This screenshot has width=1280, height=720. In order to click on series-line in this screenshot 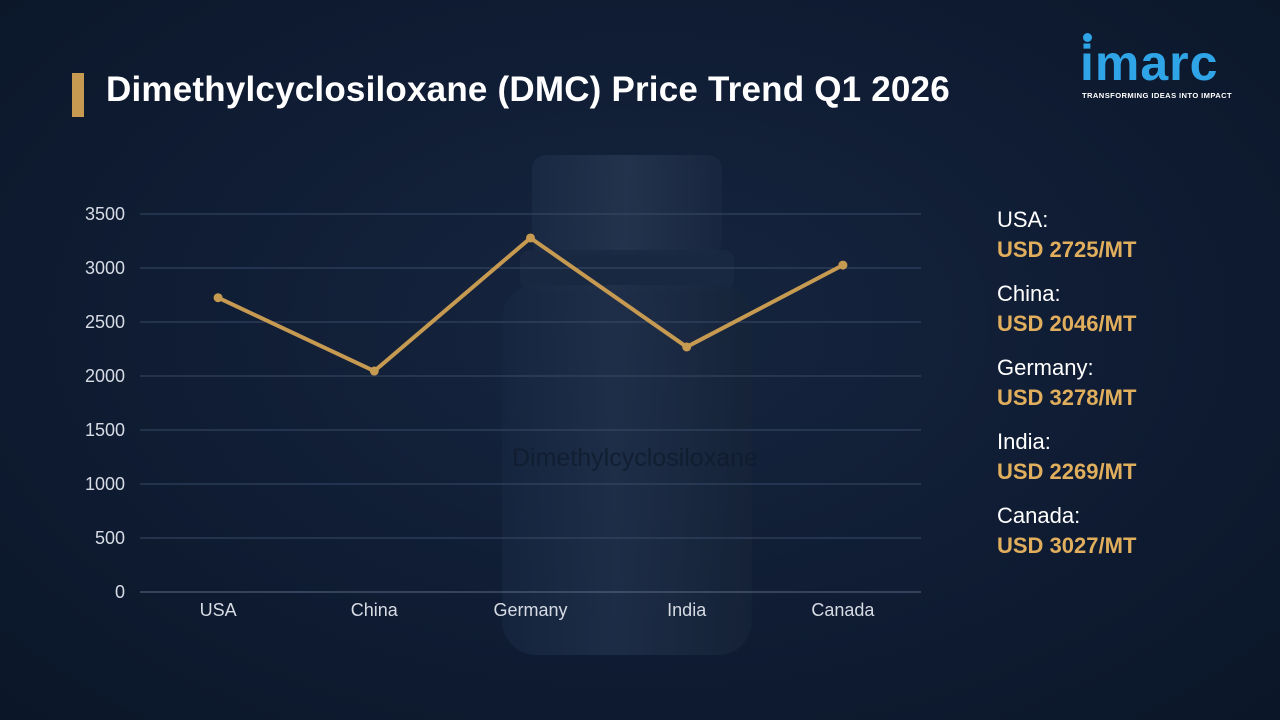, I will do `click(530, 304)`.